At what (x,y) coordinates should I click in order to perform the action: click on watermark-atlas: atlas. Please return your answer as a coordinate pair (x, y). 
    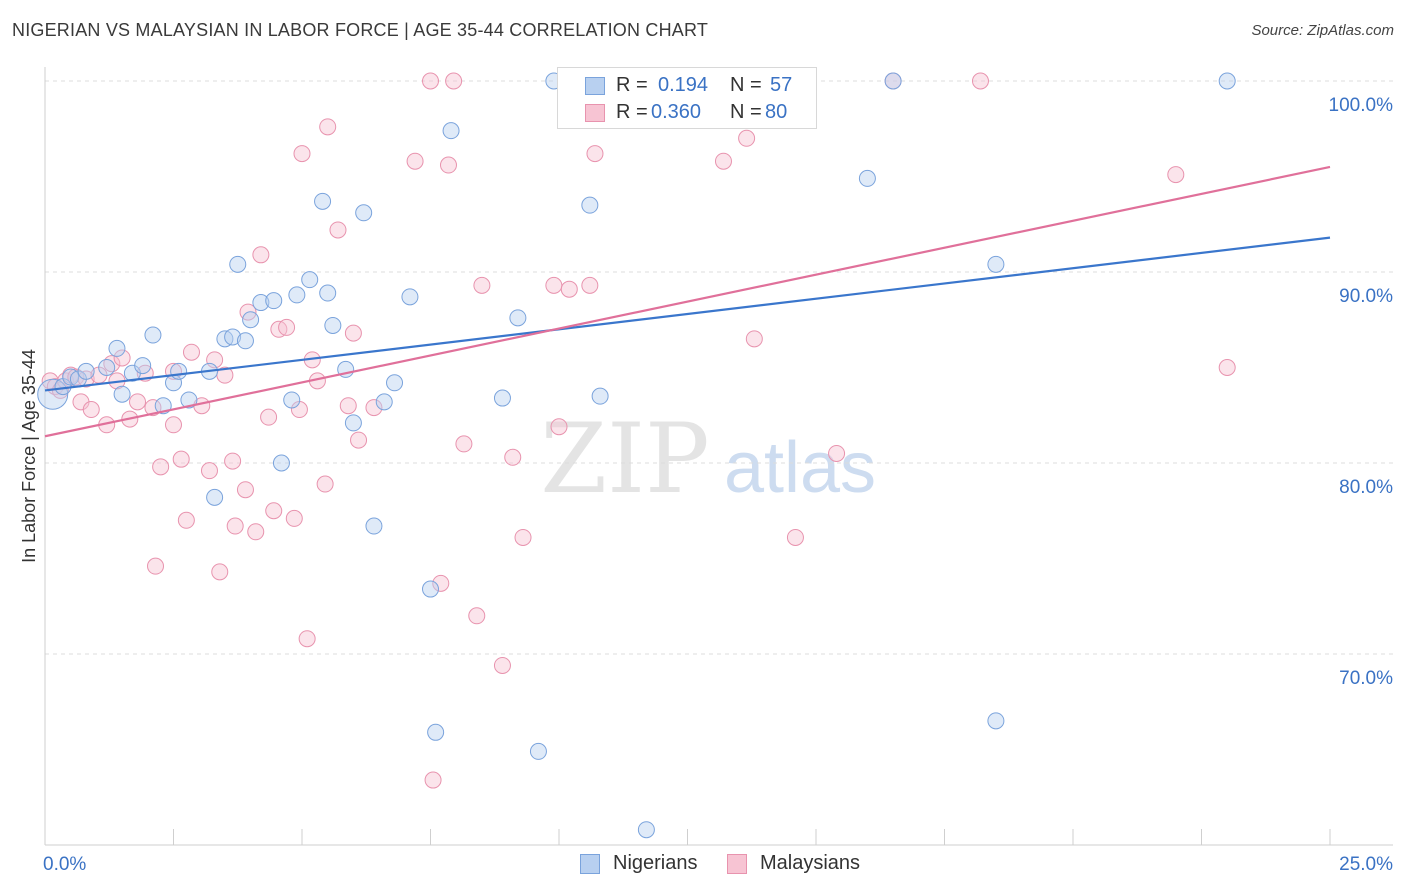
    Looking at the image, I should click on (800, 468).